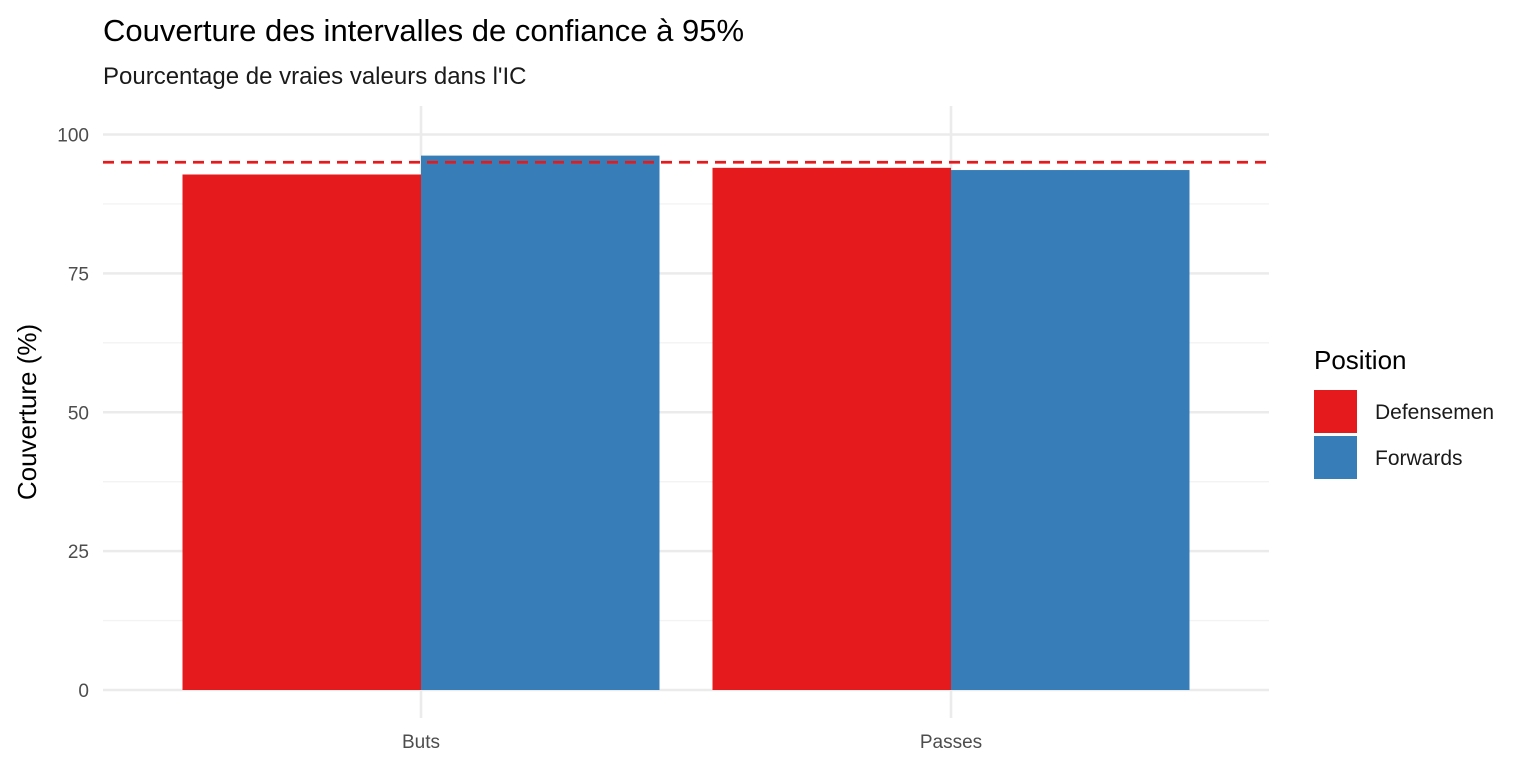 This screenshot has height=768, width=1536. What do you see at coordinates (1419, 458) in the screenshot?
I see `legend-label-forwards: Forwards` at bounding box center [1419, 458].